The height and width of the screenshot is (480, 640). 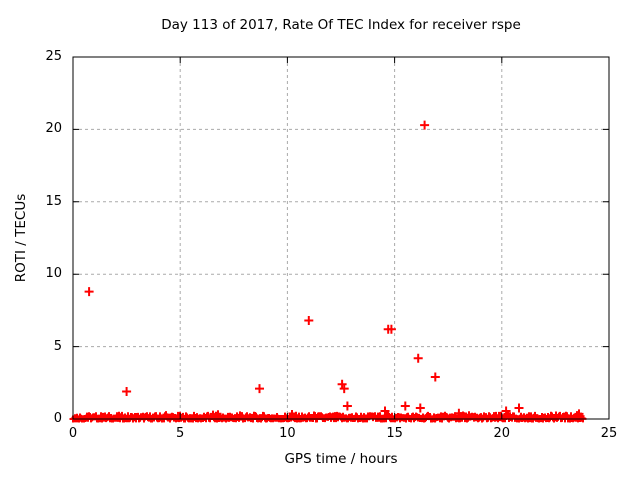 I want to click on x-tick-label: 0, so click(x=73, y=433).